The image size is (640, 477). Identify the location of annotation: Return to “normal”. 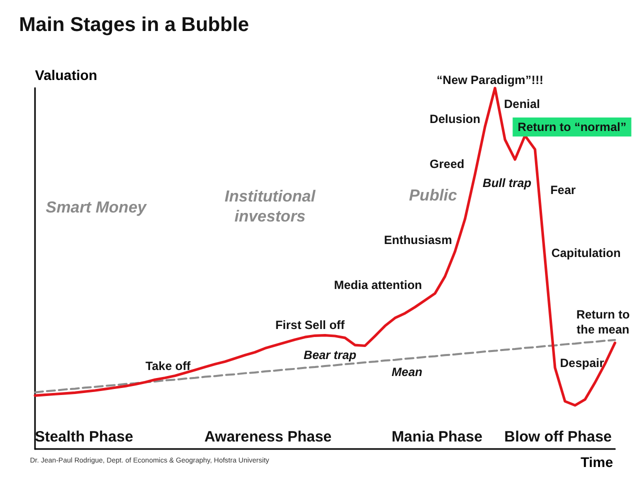
(572, 127).